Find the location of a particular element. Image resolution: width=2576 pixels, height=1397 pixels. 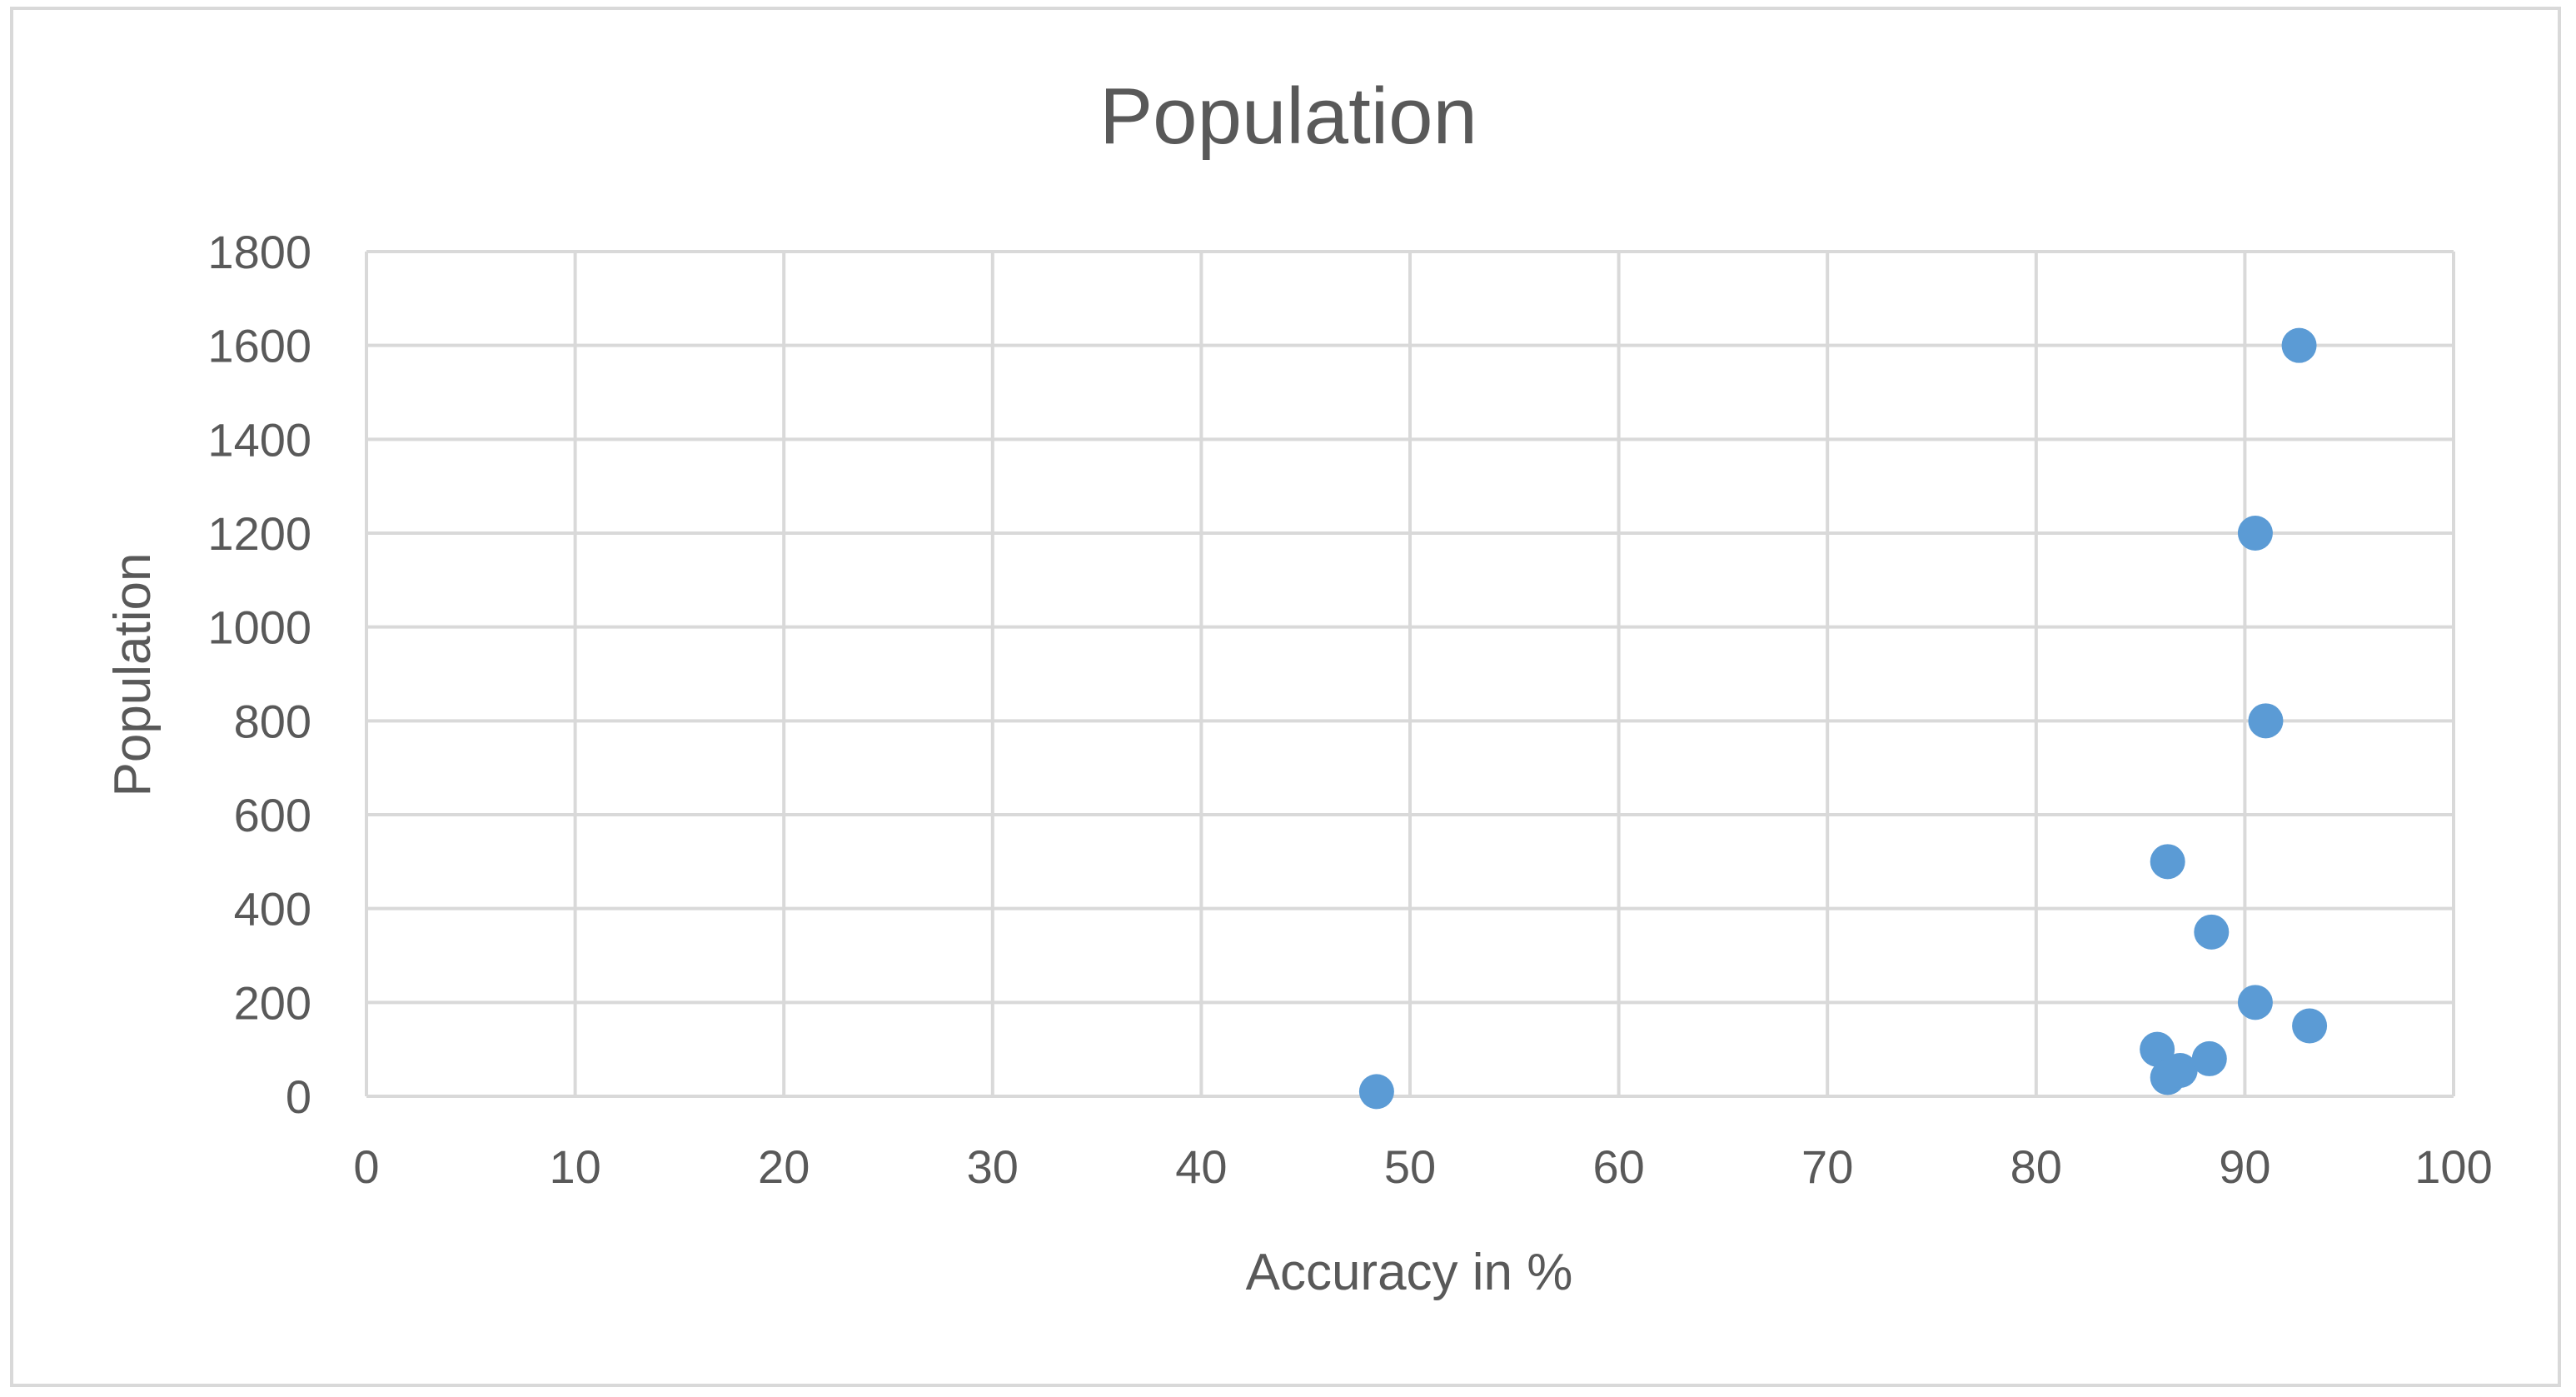

y-tick-label: 1800 is located at coordinates (259, 252).